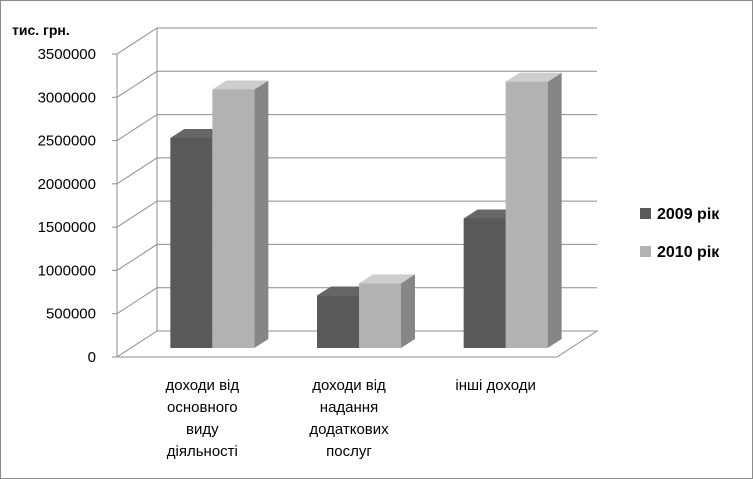 This screenshot has width=753, height=479. Describe the element at coordinates (495, 385) in the screenshot. I see `category-label: інші доходи` at that location.